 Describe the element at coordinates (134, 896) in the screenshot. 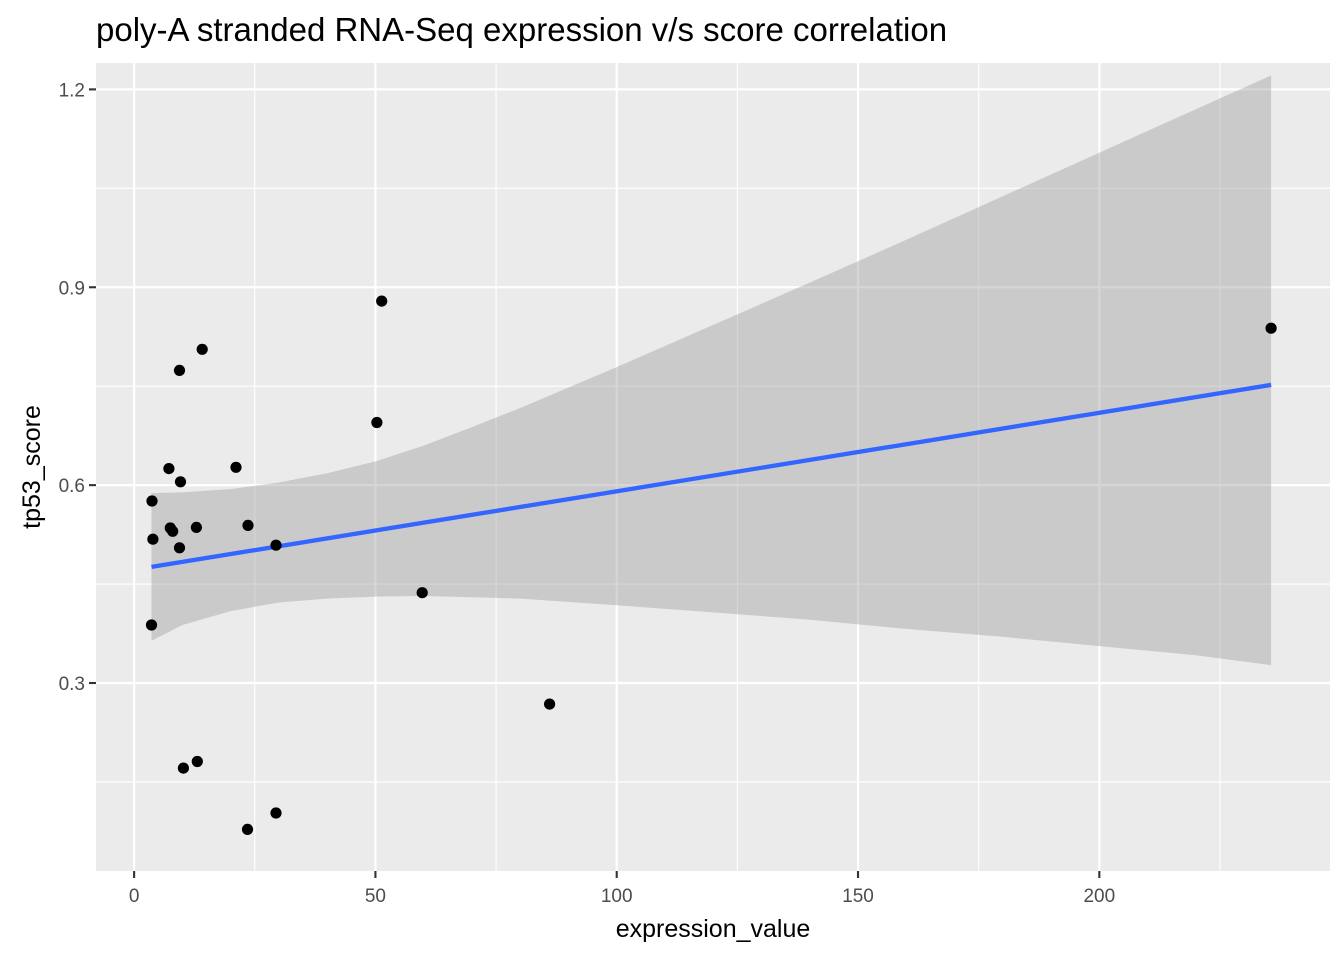

I see `x-tick-label: 0` at that location.